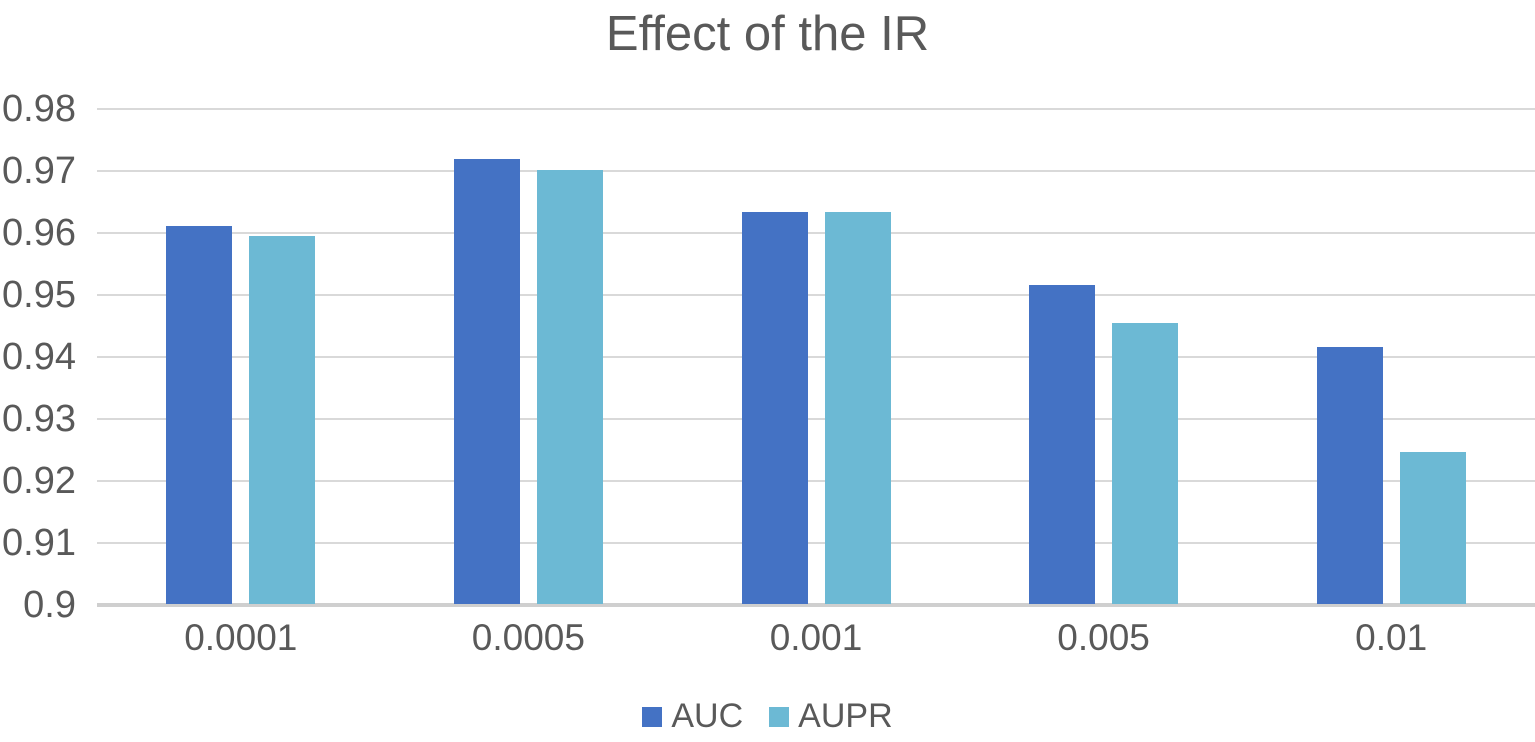 This screenshot has height=742, width=1535. I want to click on bar-auc-0.0001, so click(199, 414).